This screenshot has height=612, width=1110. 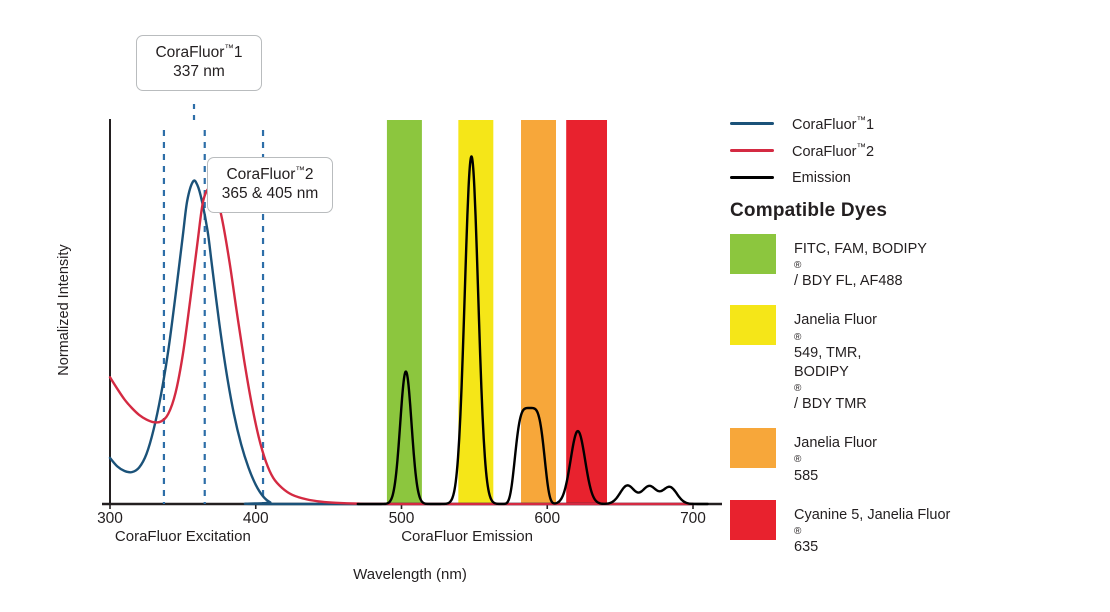 What do you see at coordinates (410, 574) in the screenshot?
I see `x-axis-title: Wavelength (nm)` at bounding box center [410, 574].